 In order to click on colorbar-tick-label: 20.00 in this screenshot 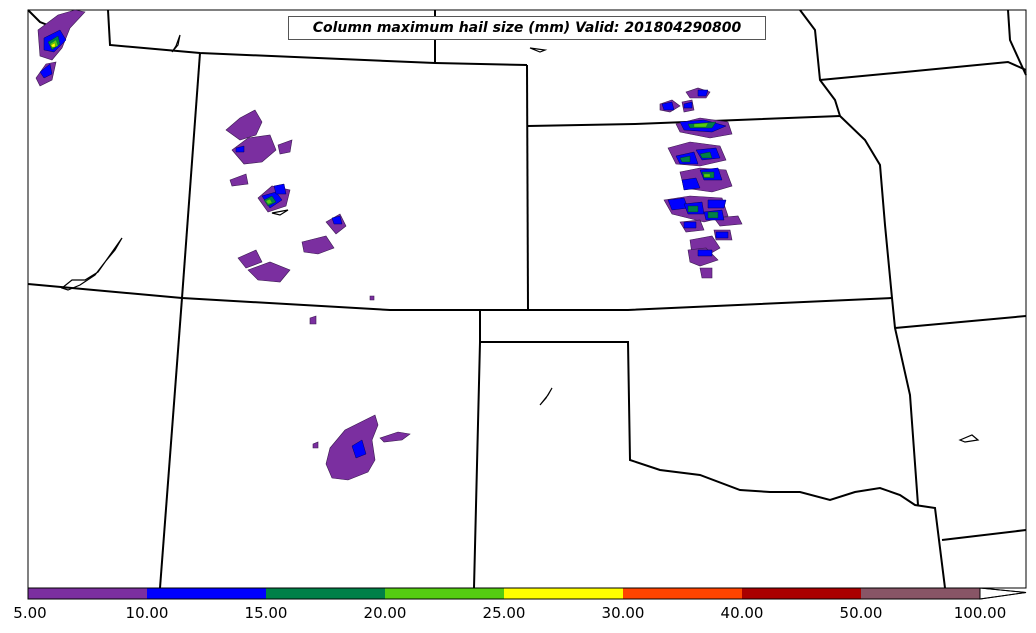, I will do `click(385, 613)`.